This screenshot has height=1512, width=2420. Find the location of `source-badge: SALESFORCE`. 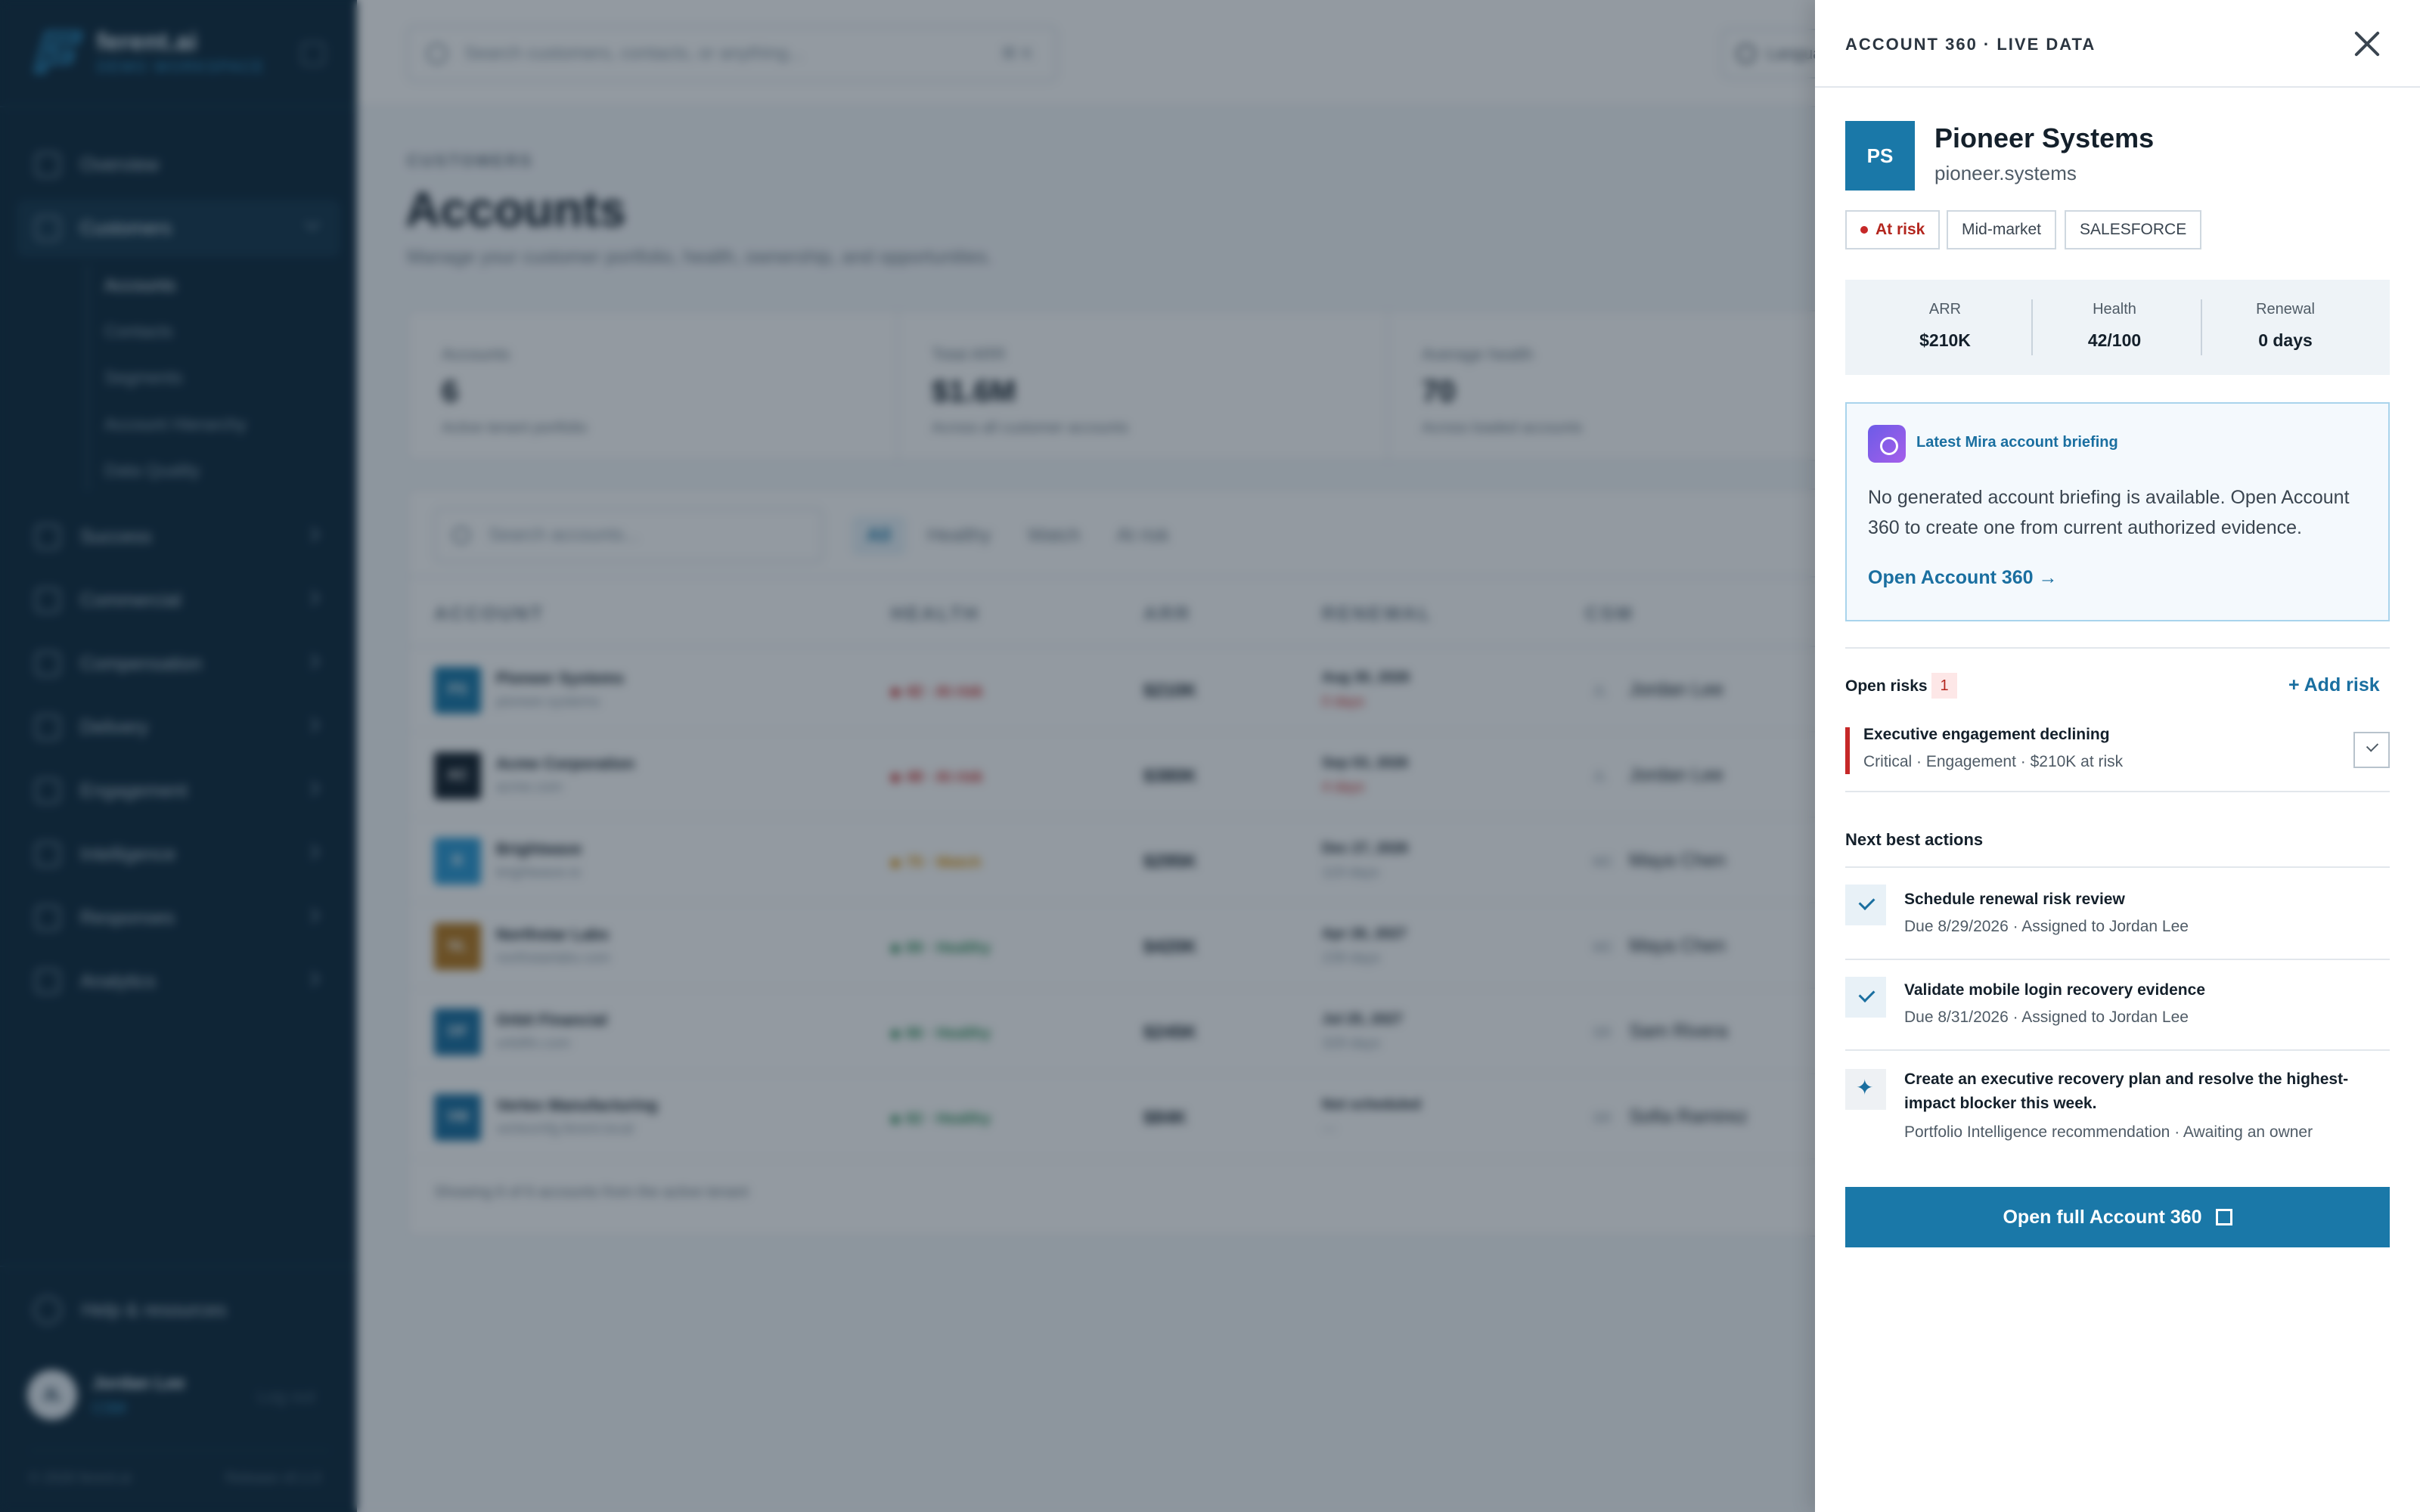

source-badge: SALESFORCE is located at coordinates (2133, 229).